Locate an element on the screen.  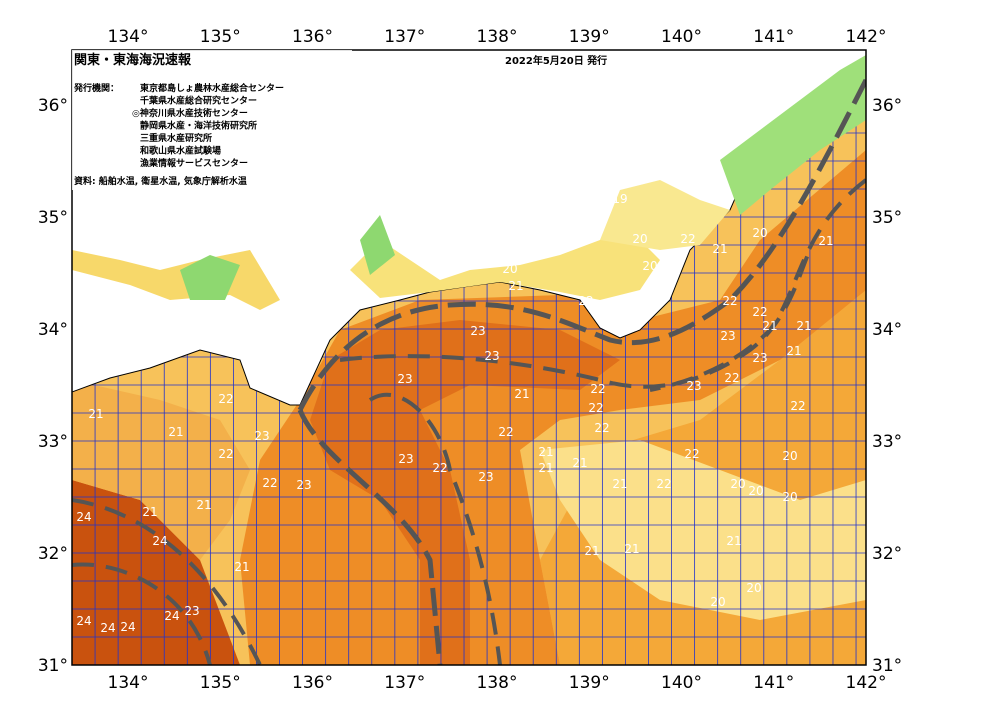
legend-box is located at coordinates (212, 120).